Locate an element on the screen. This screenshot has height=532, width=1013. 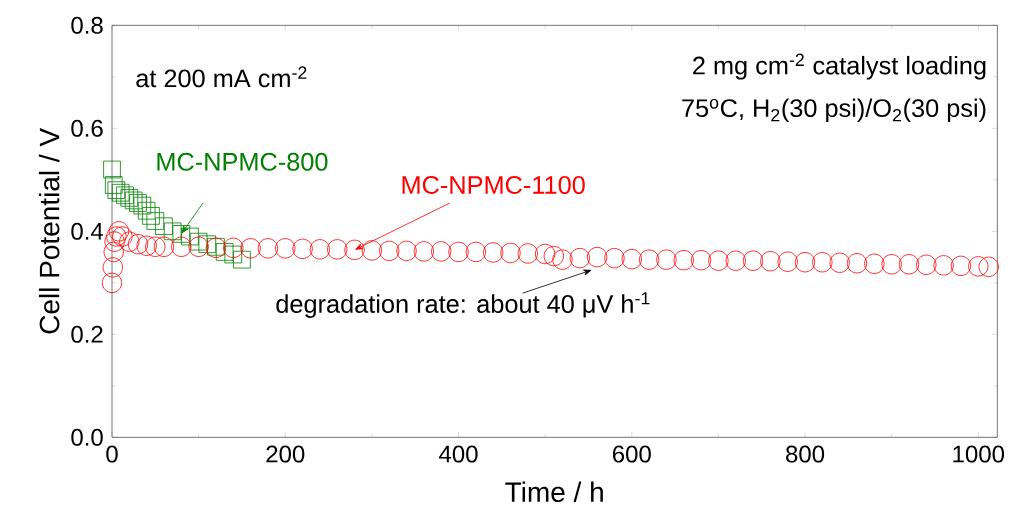
annotation: at 200 mA cm$^{-2}$ is located at coordinates (221, 77).